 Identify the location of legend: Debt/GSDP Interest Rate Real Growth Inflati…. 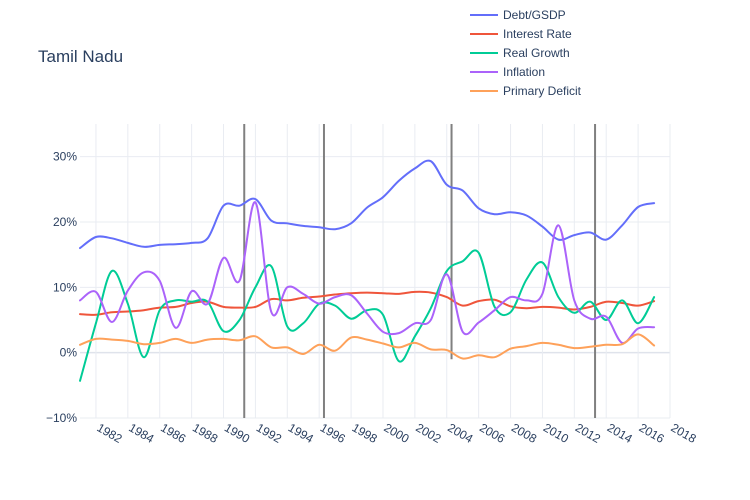
(526, 53).